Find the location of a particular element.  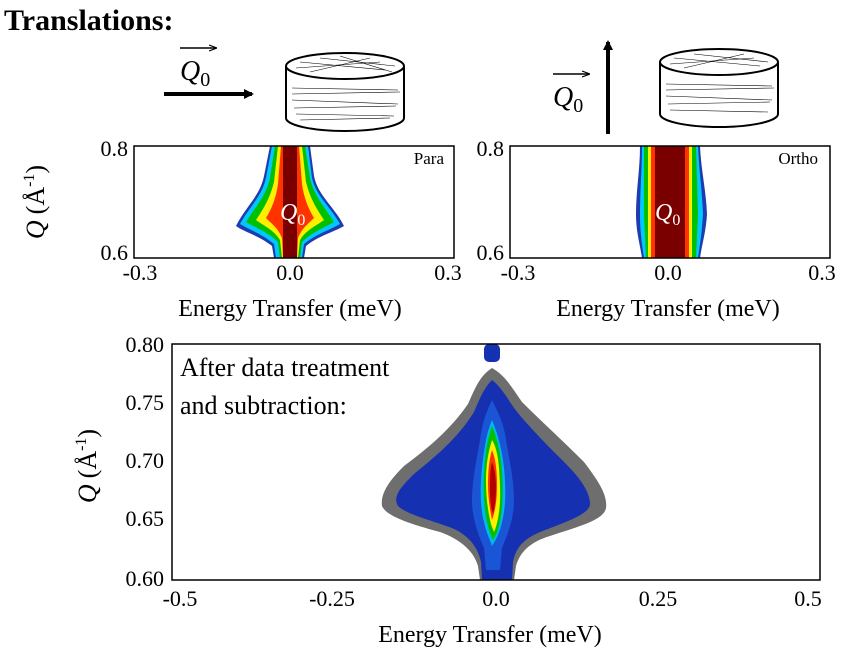

subtracted-y-tick: 0.70 is located at coordinates (145, 460).